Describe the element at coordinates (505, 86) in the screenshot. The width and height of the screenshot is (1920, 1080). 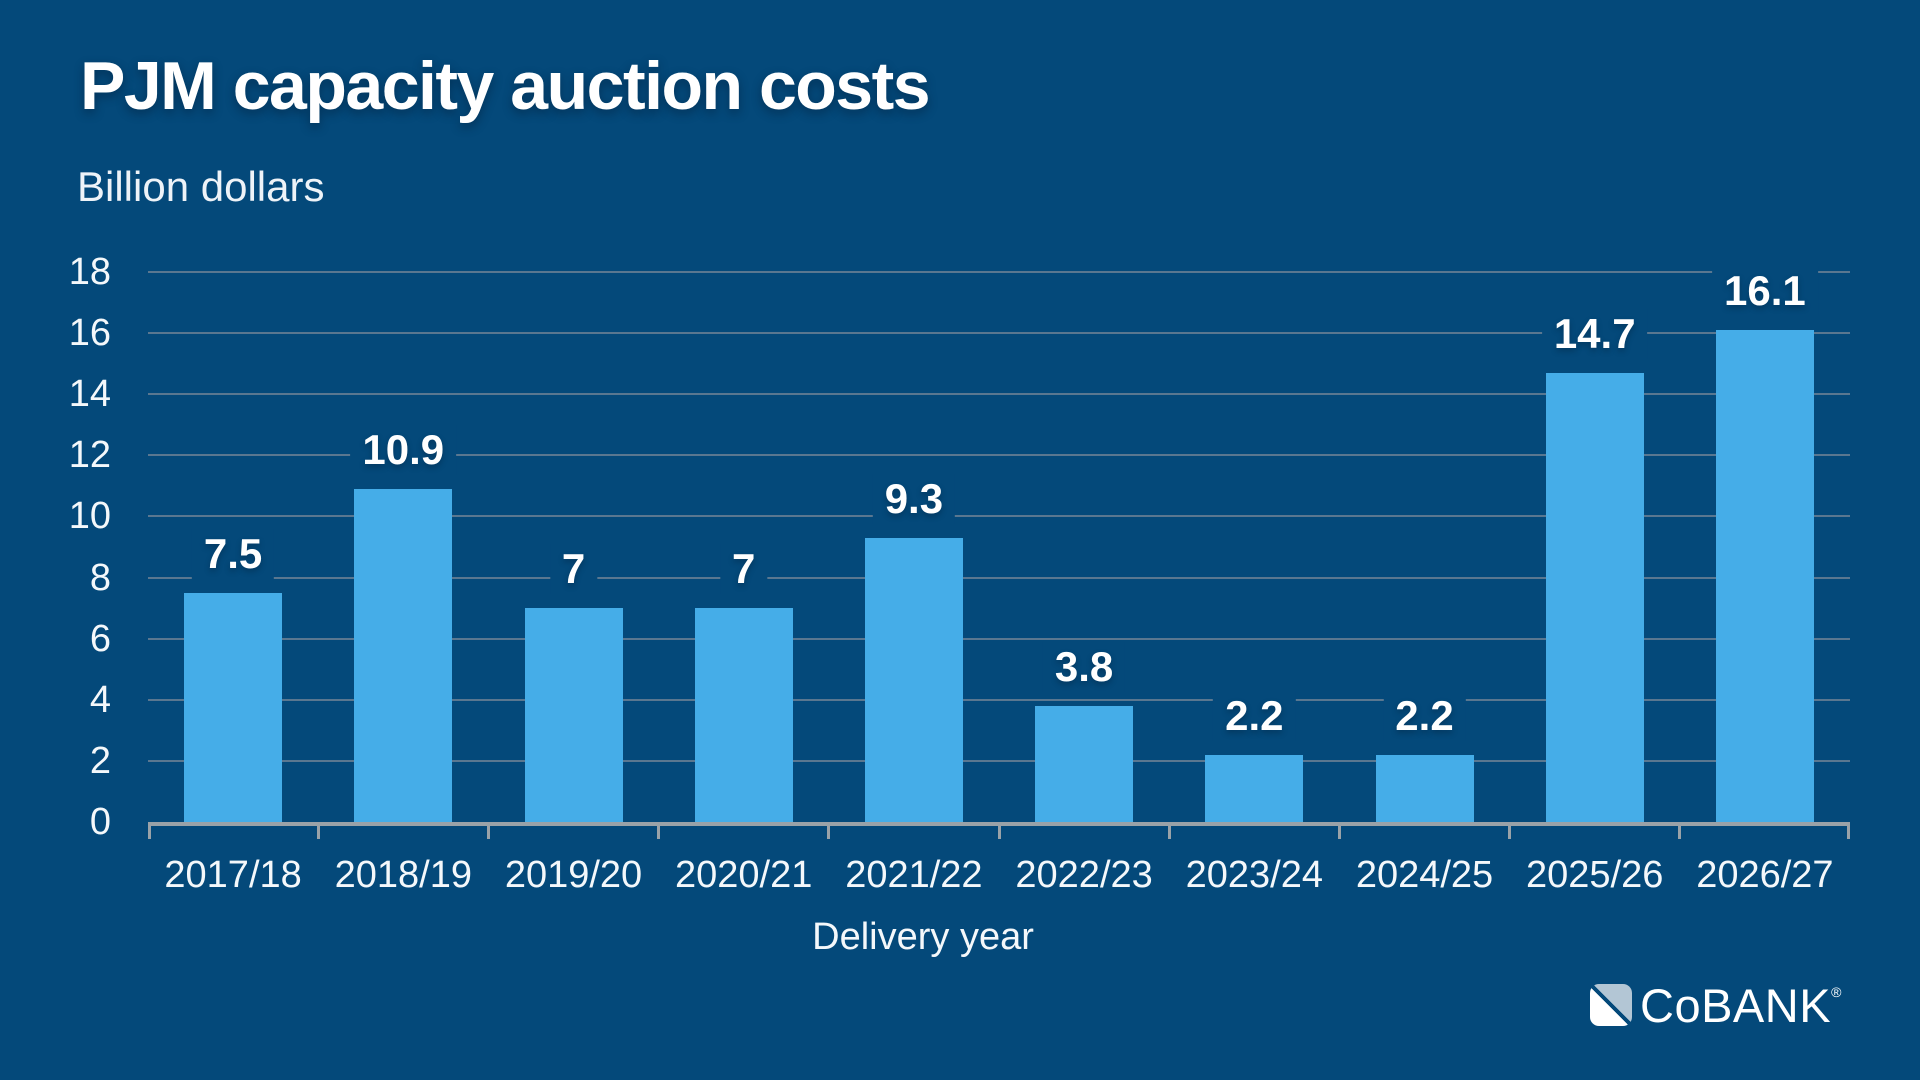
I see `chart-title: PJM capacity auction costs` at that location.